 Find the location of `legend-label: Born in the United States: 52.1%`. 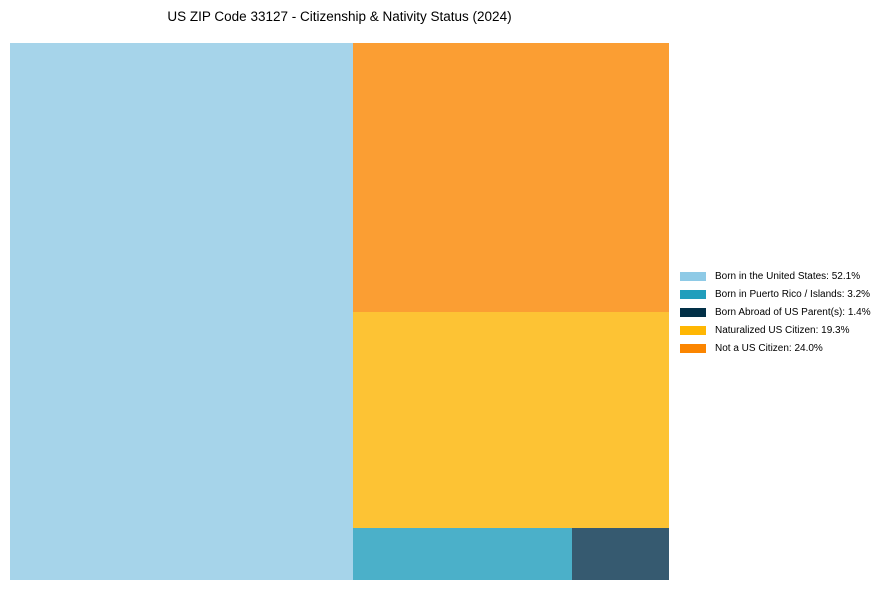

legend-label: Born in the United States: 52.1% is located at coordinates (788, 276).